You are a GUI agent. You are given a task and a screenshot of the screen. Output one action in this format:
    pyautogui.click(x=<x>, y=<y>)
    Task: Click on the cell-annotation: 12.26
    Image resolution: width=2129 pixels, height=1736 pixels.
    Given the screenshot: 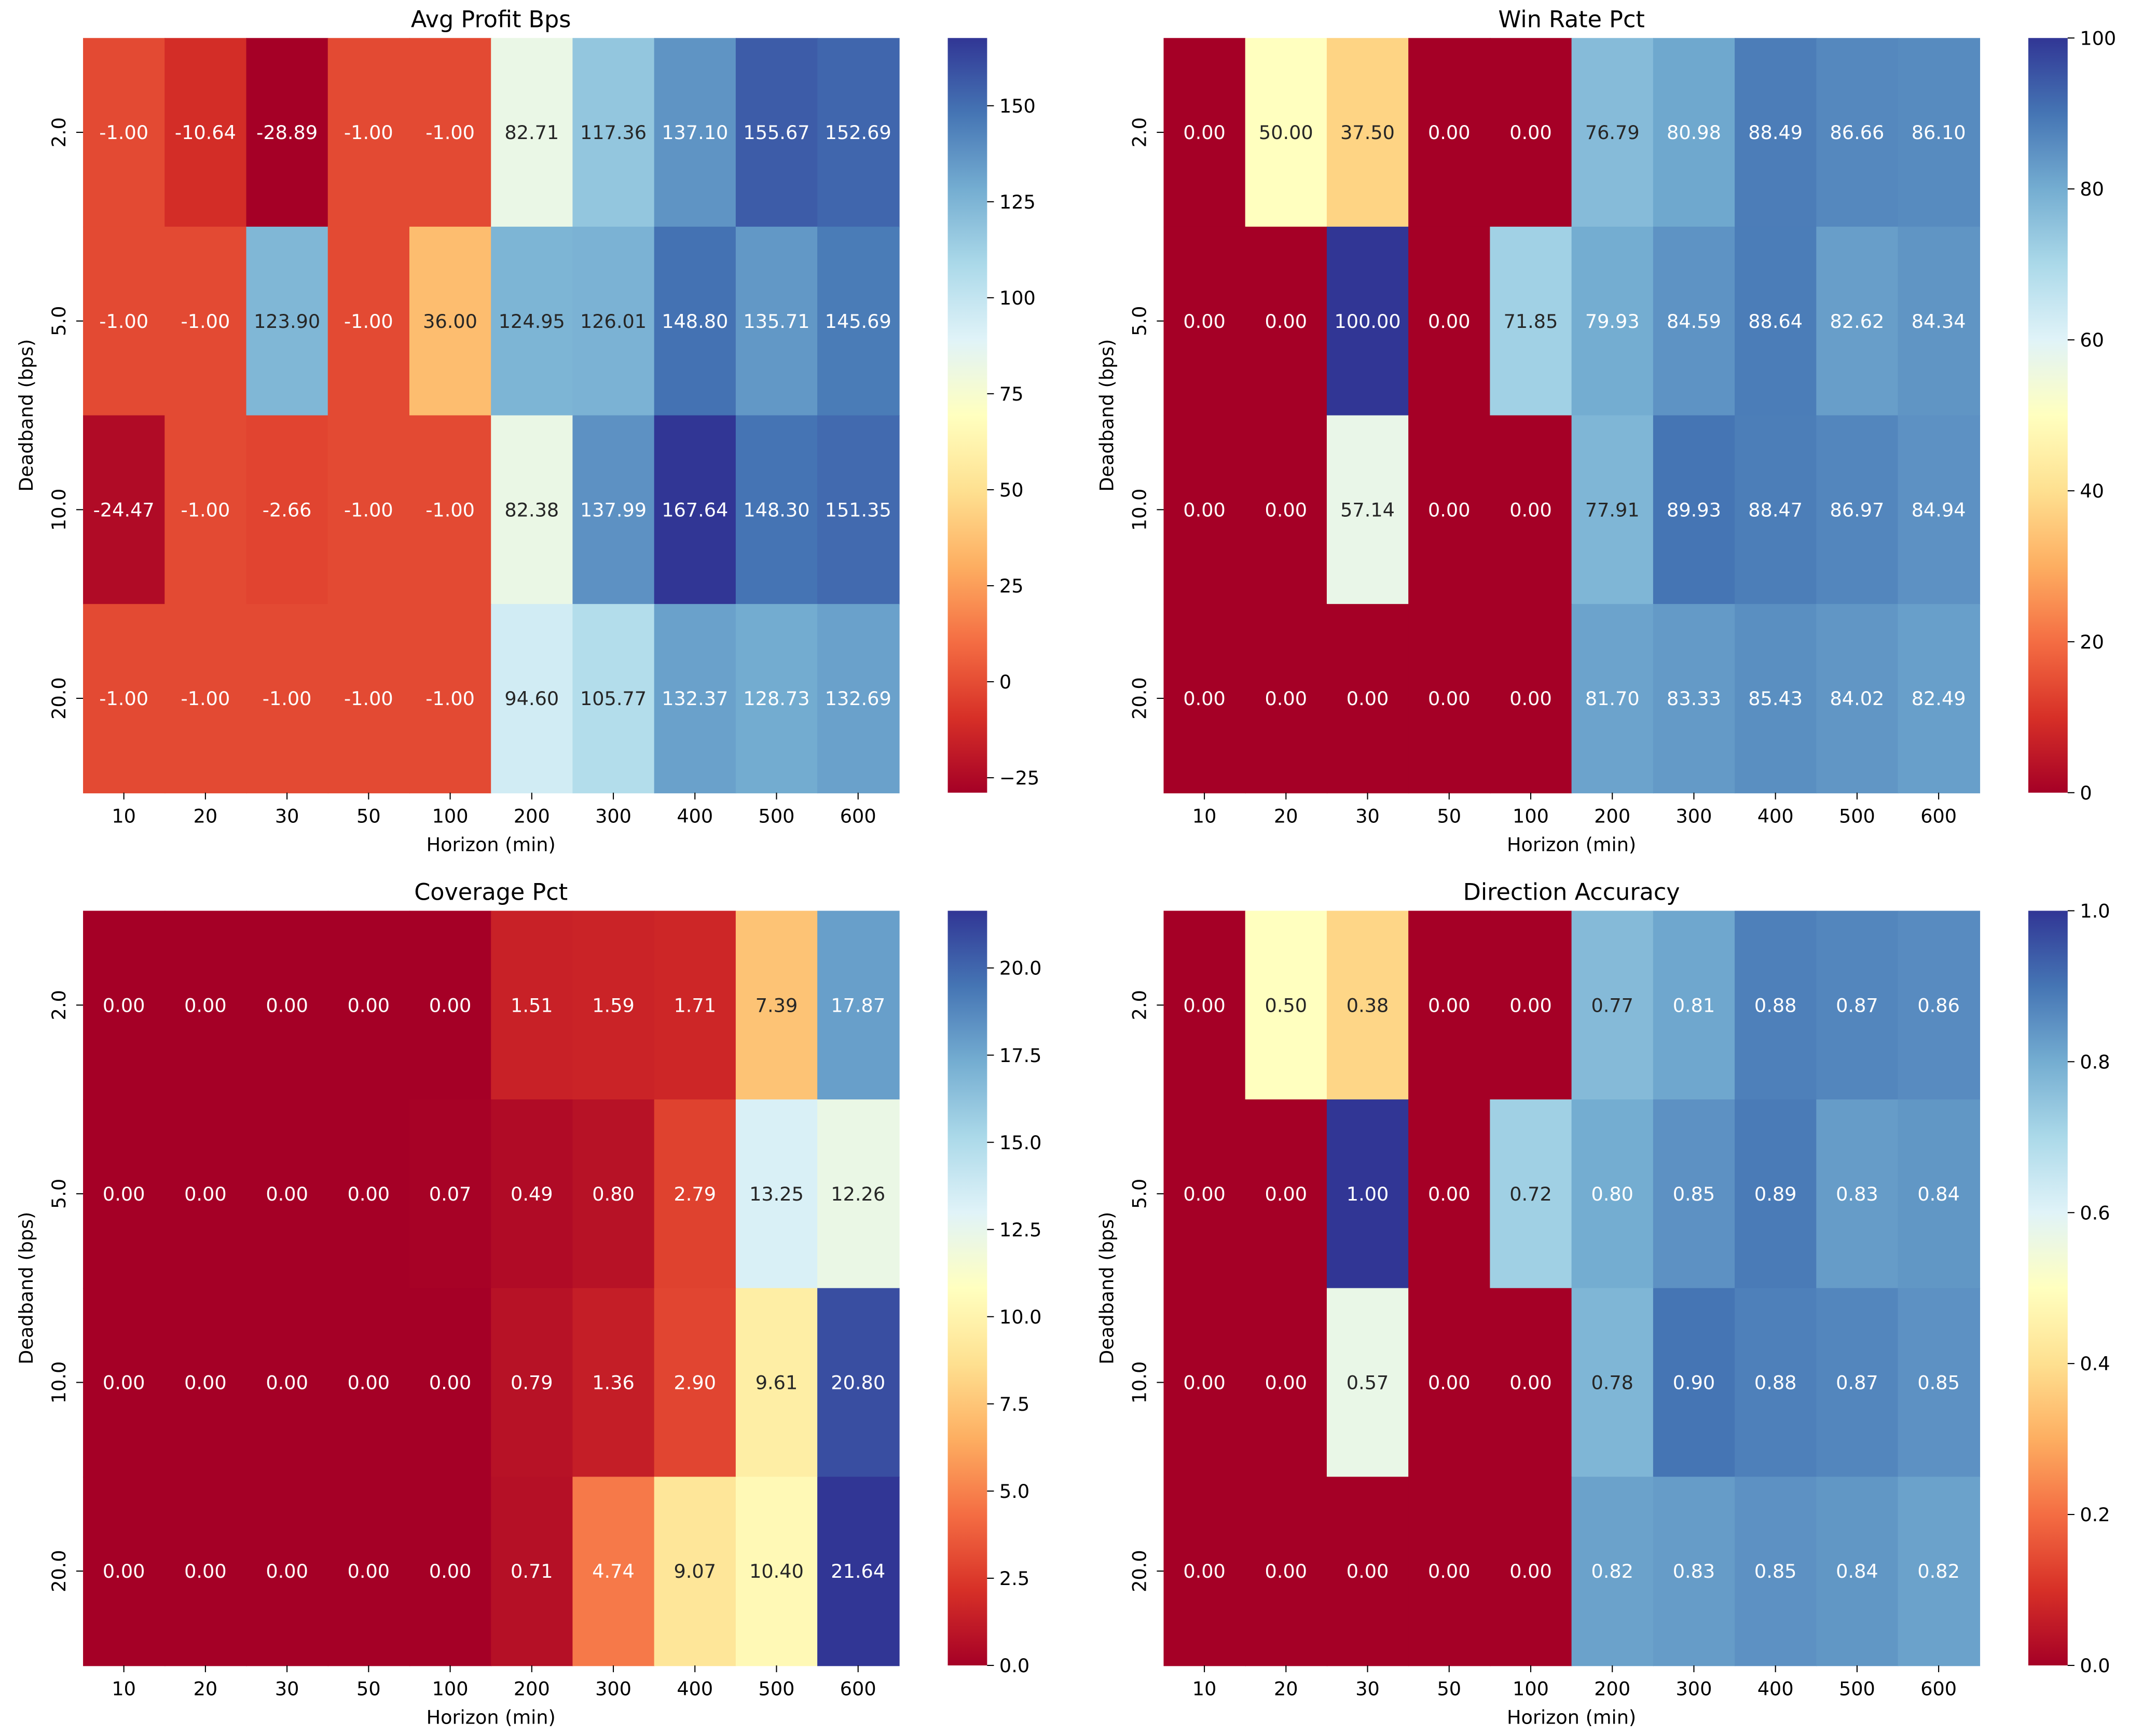 What is the action you would take?
    pyautogui.click(x=858, y=1194)
    